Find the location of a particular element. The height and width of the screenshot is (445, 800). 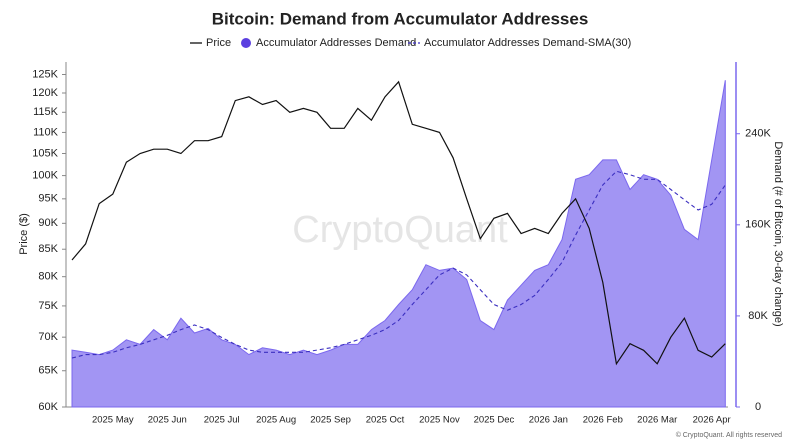

y-tick-label: 100K is located at coordinates (45, 176).